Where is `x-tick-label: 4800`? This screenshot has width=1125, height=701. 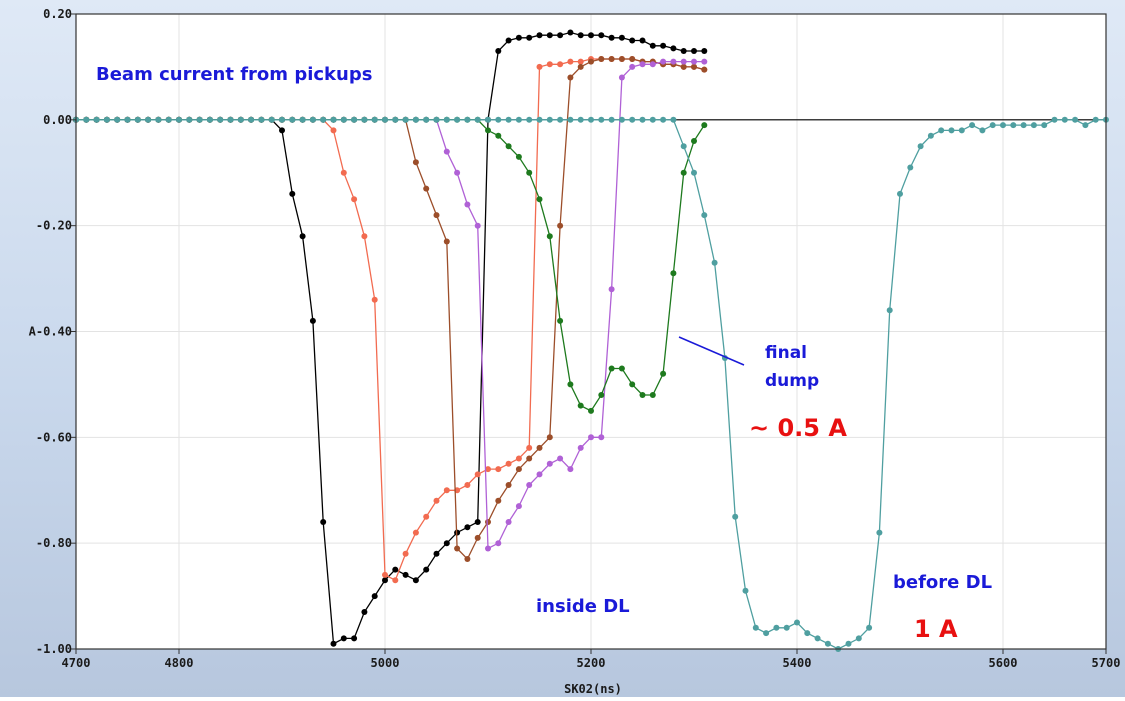
x-tick-label: 4800 is located at coordinates (179, 663).